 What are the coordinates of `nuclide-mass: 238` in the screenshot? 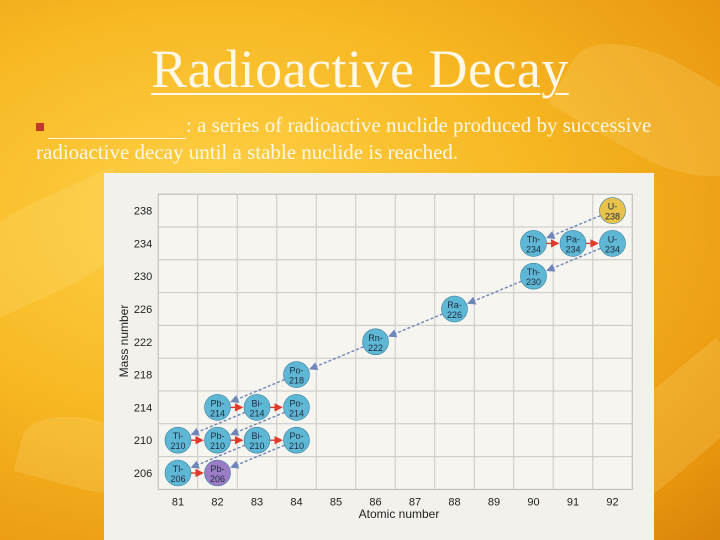 It's located at (612, 217).